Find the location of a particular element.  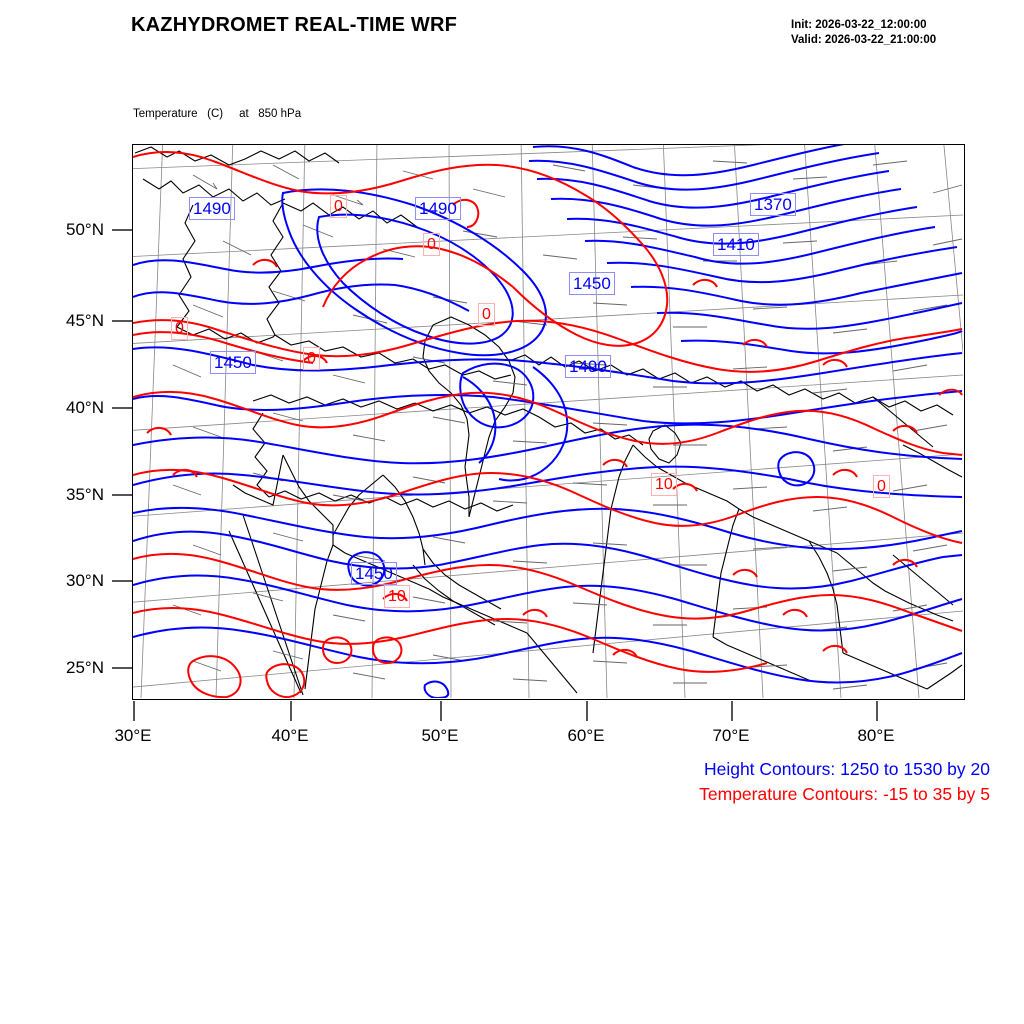

page-title: KAZHYDROMET REAL-TIME WRF is located at coordinates (294, 25).